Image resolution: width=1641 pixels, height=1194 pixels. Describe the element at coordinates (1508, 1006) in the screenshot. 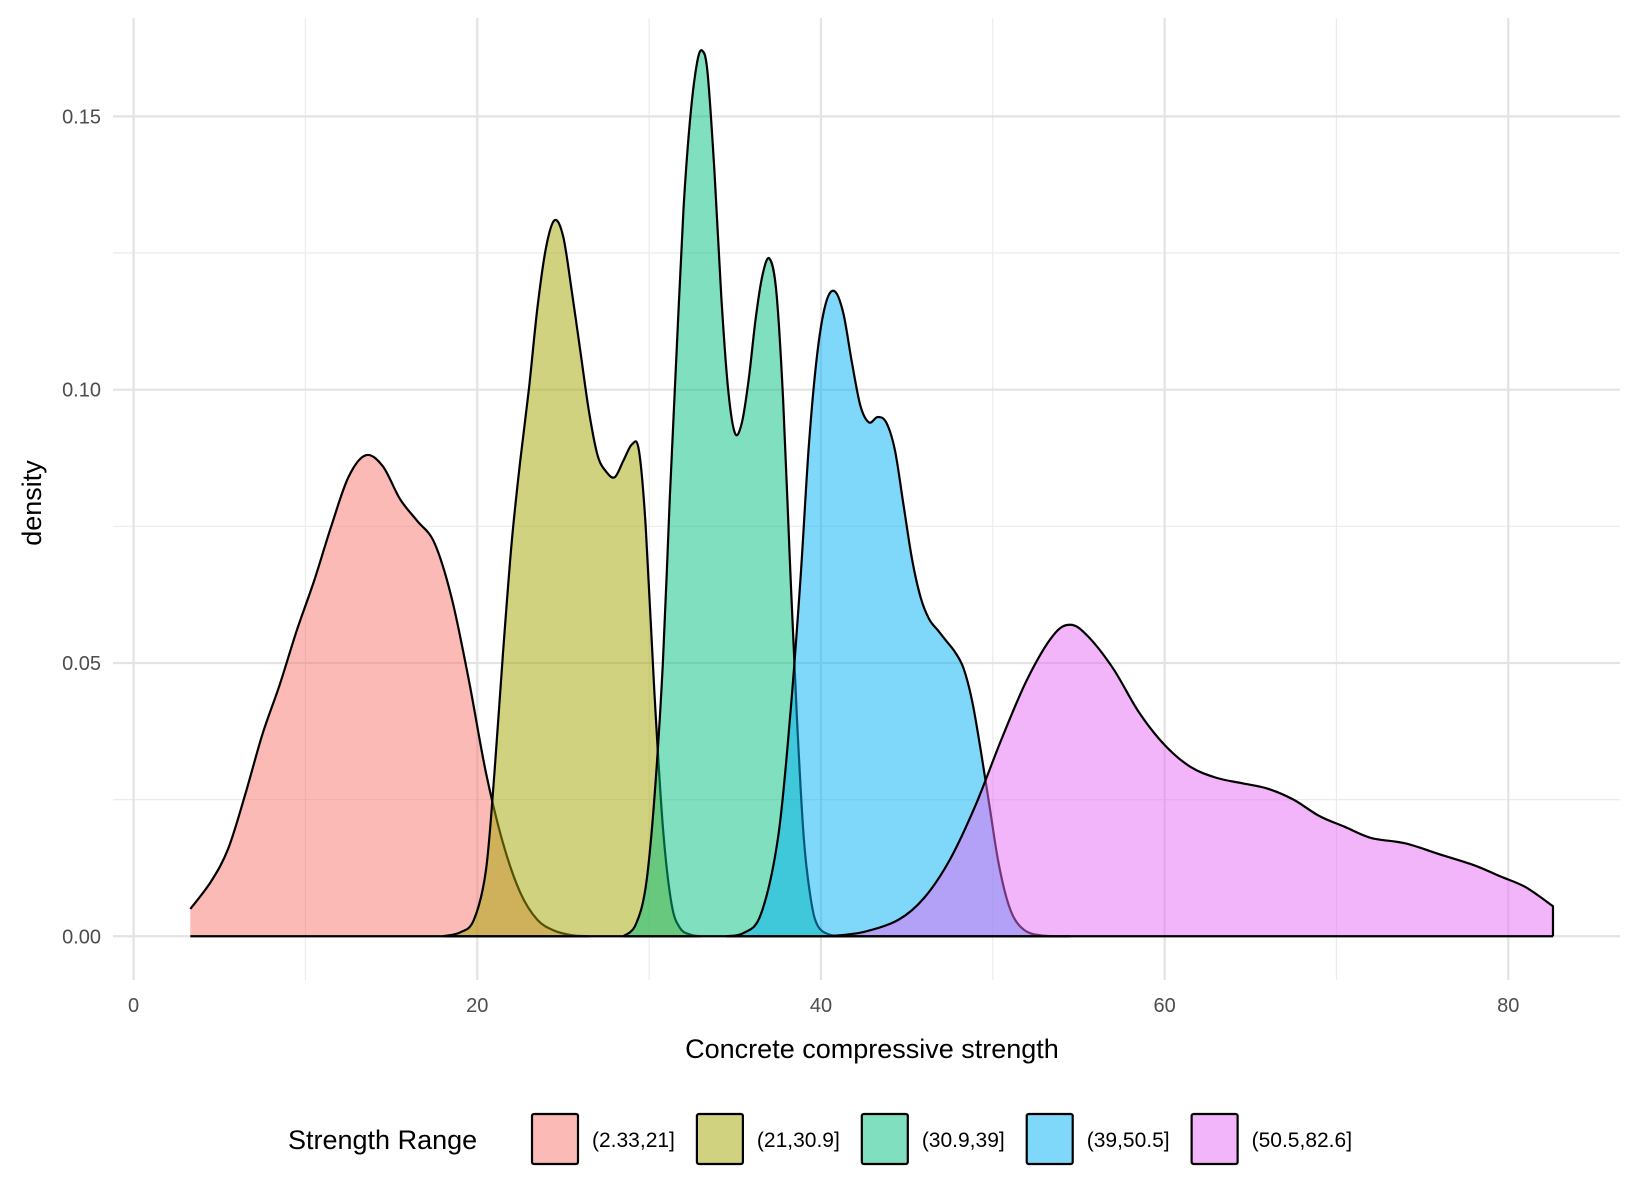

I see `x-tick-label: 80` at that location.